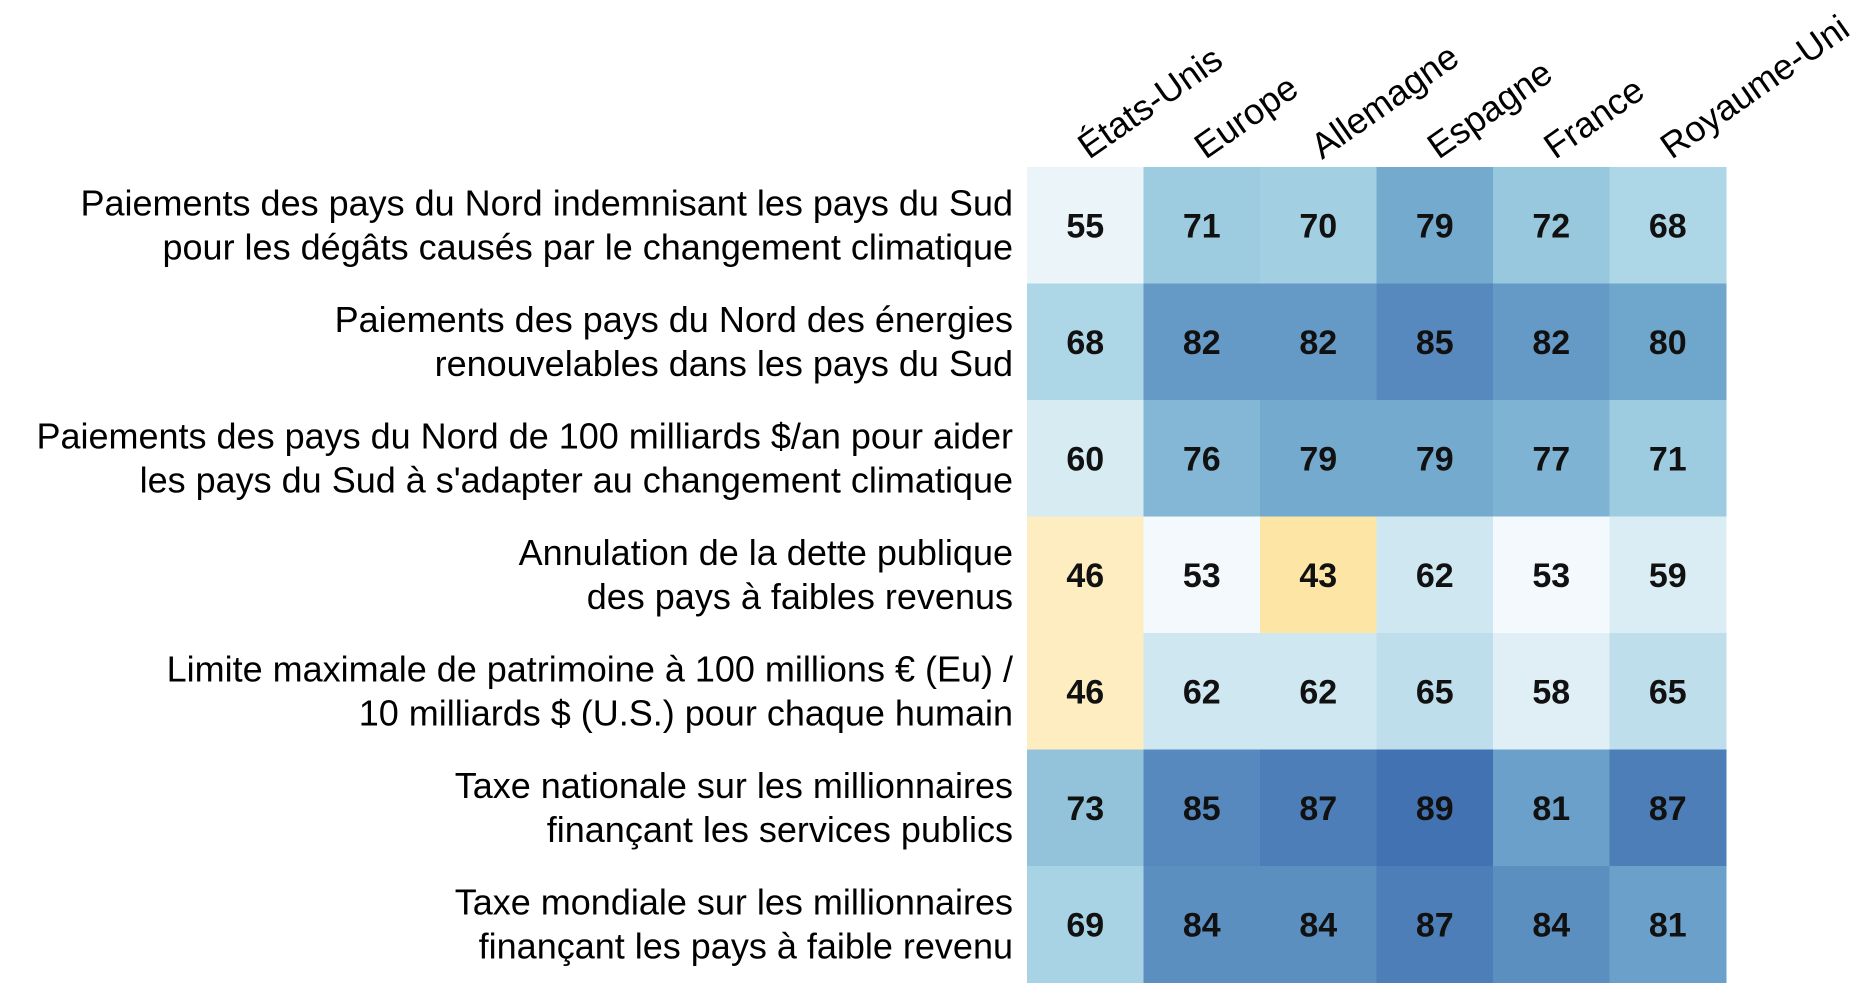  Describe the element at coordinates (674, 319) in the screenshot. I see `row-label-line: Paiements des pays du Nord des énergies` at that location.